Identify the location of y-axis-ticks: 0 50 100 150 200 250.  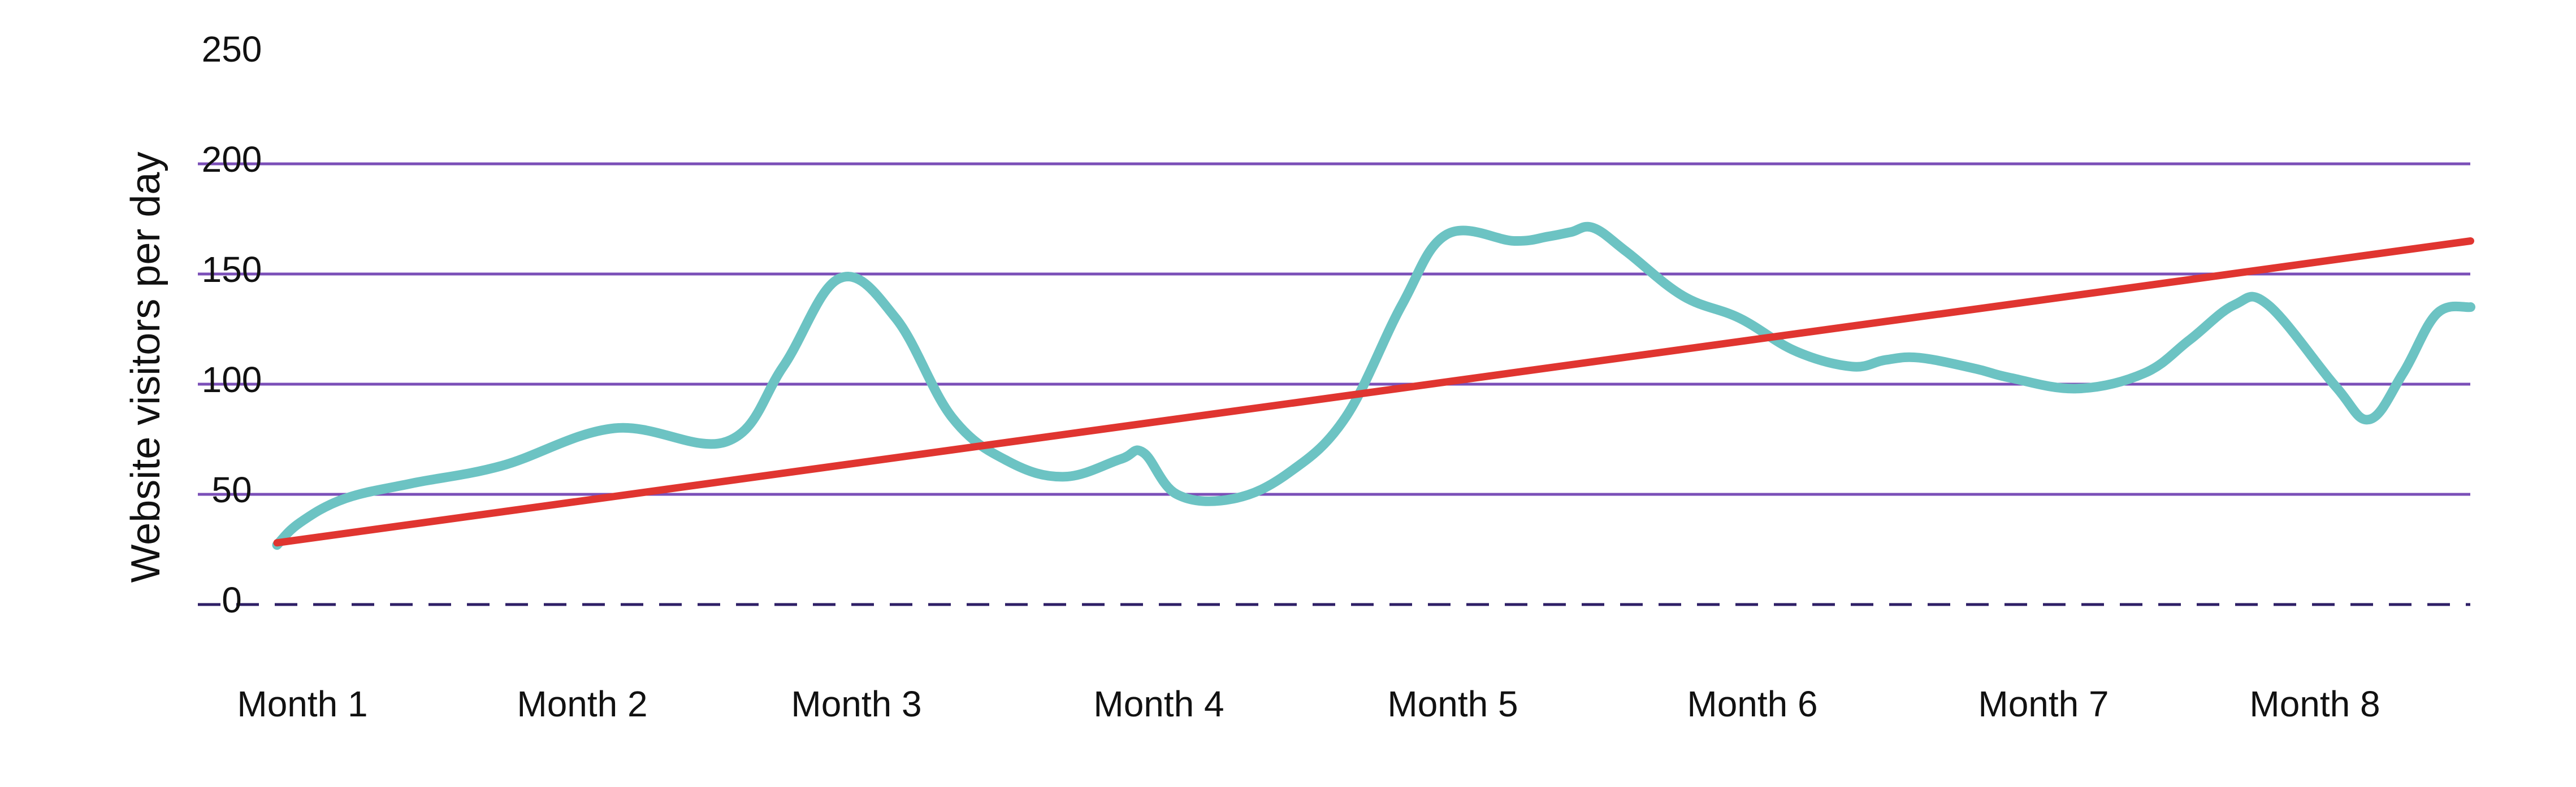
(232, 325).